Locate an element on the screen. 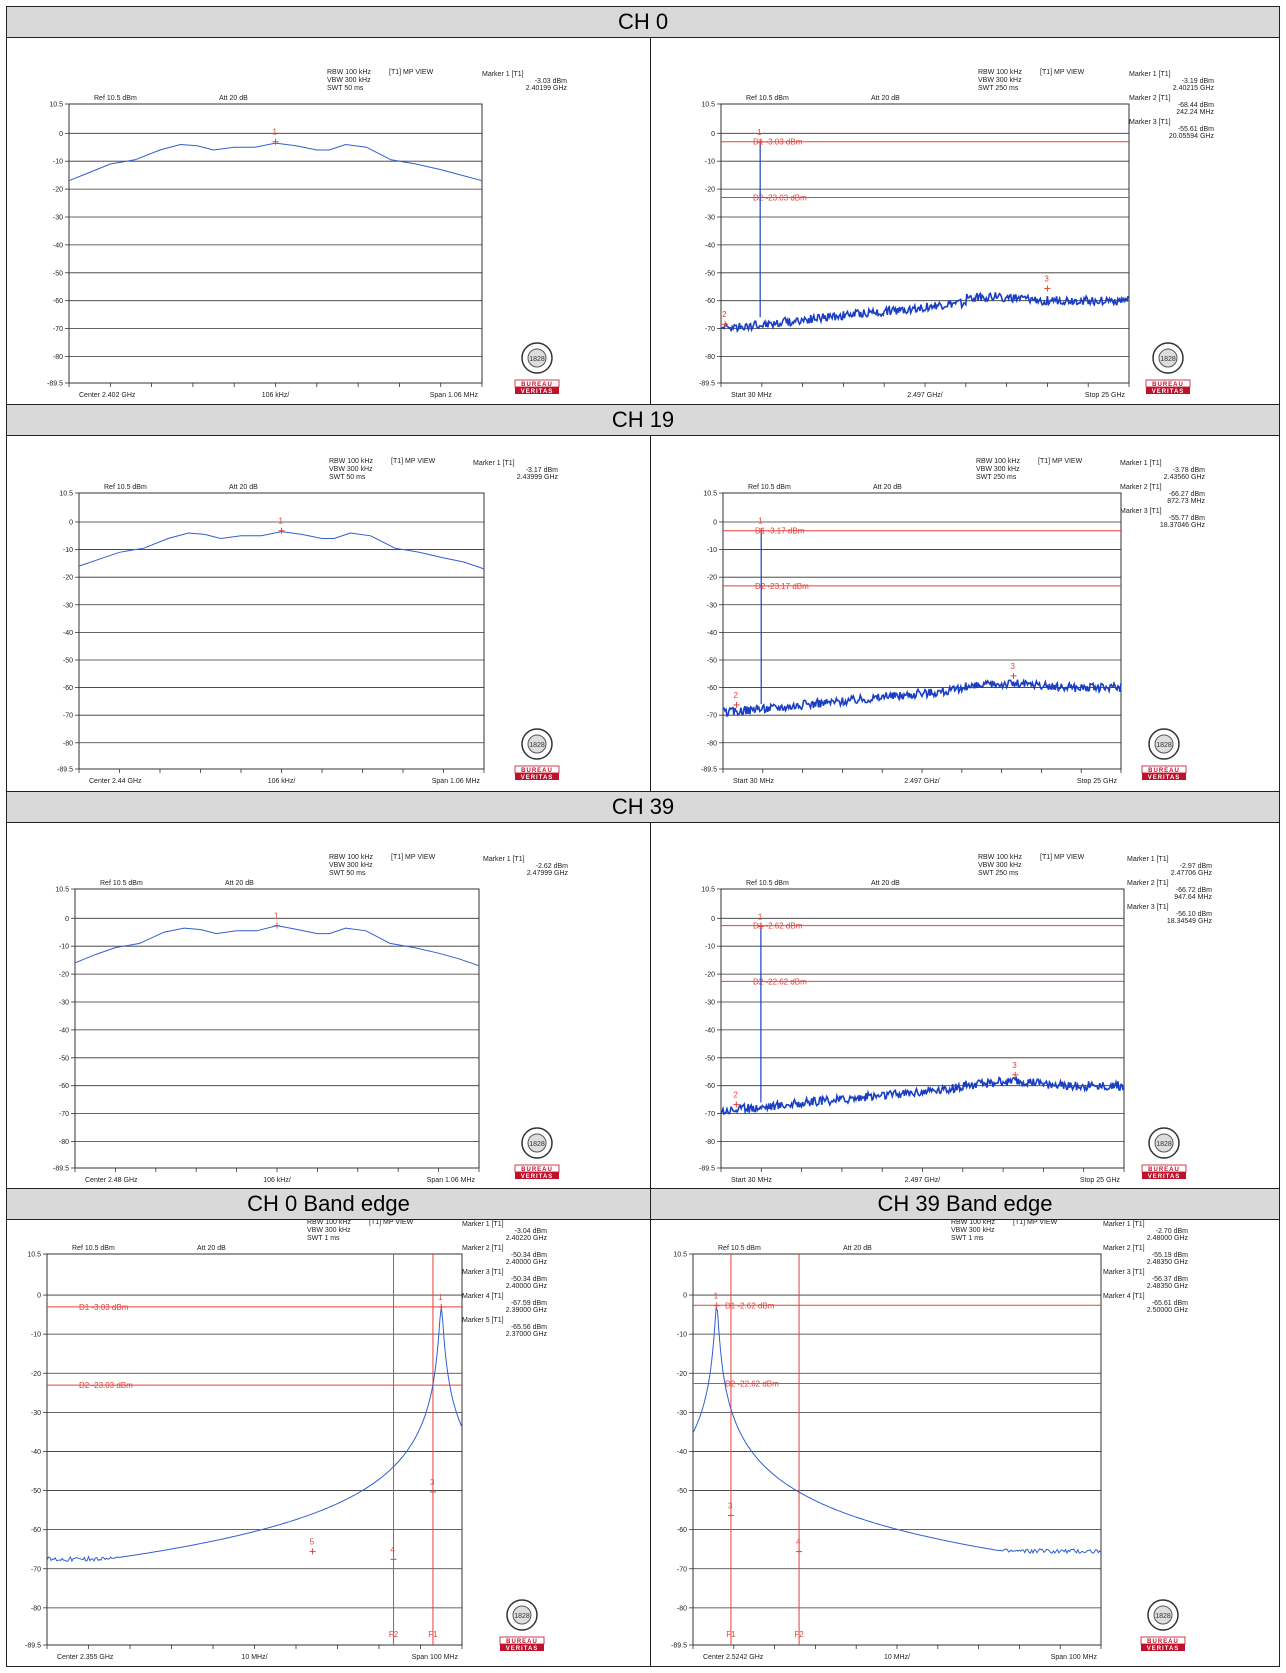  marker-list-freq: 2.48000 GHz is located at coordinates (1168, 1238).